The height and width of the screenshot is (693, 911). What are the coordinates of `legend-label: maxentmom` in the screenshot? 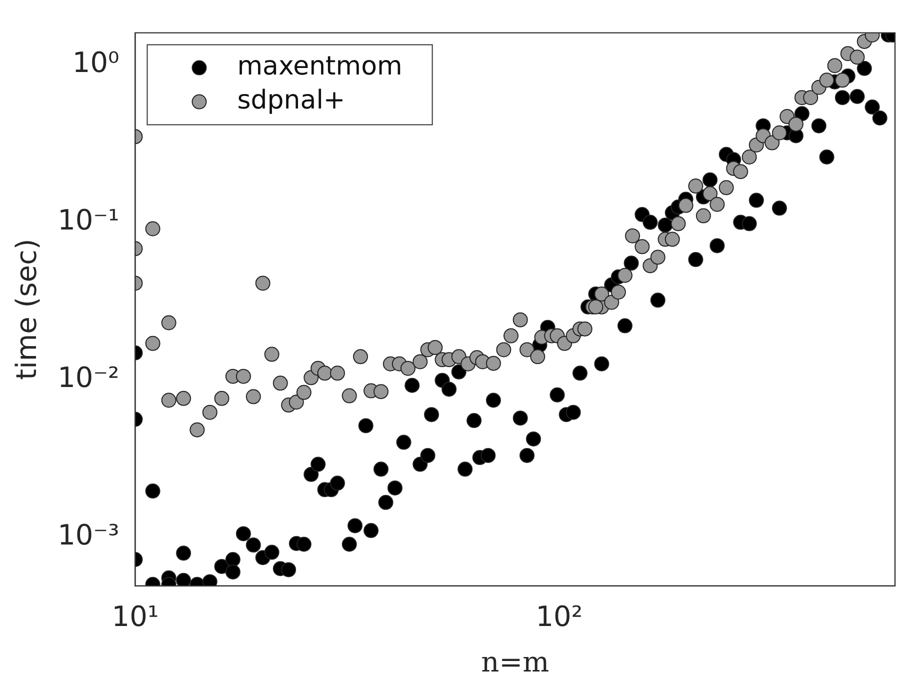 It's located at (319, 67).